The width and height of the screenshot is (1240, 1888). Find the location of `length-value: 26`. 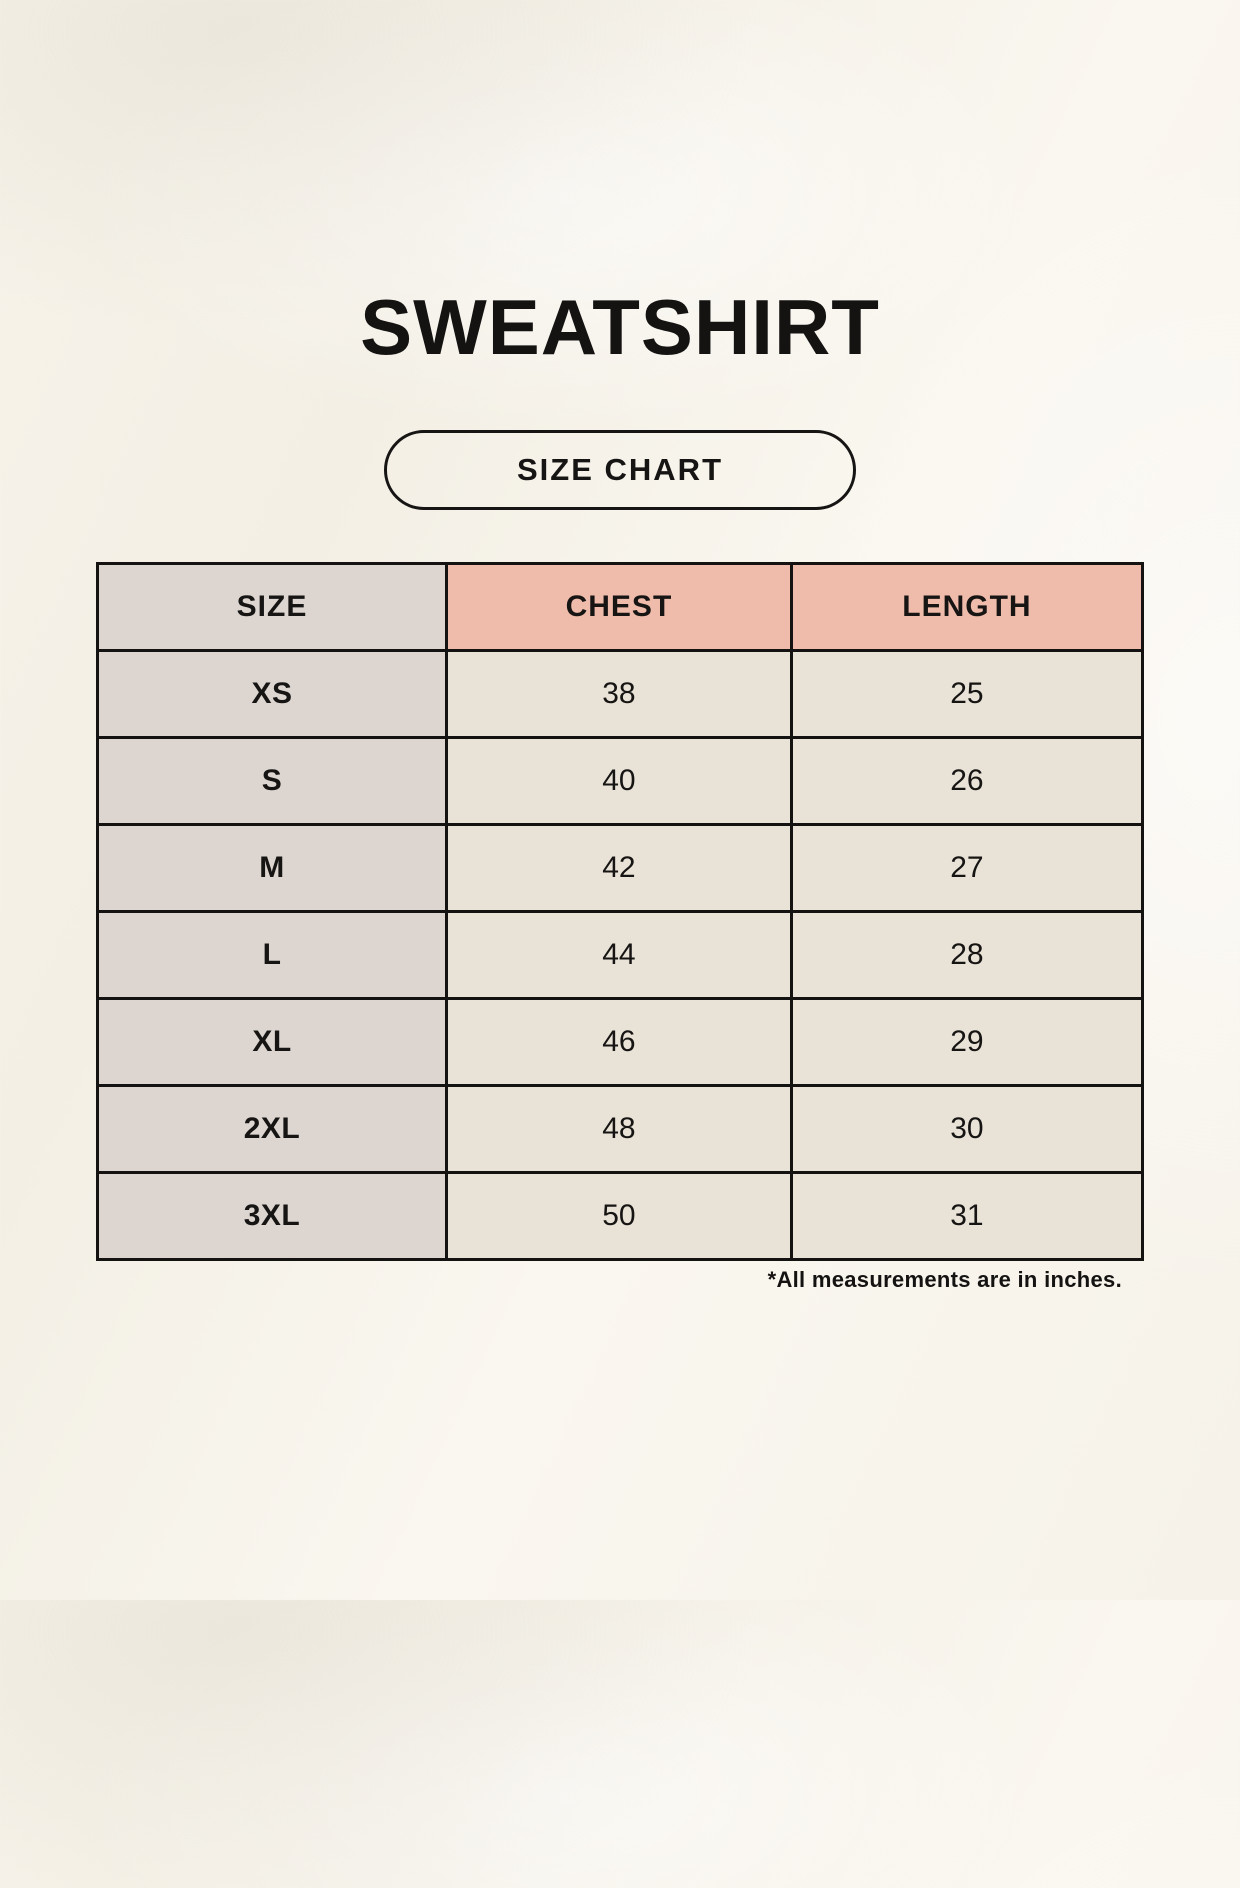

length-value: 26 is located at coordinates (967, 781).